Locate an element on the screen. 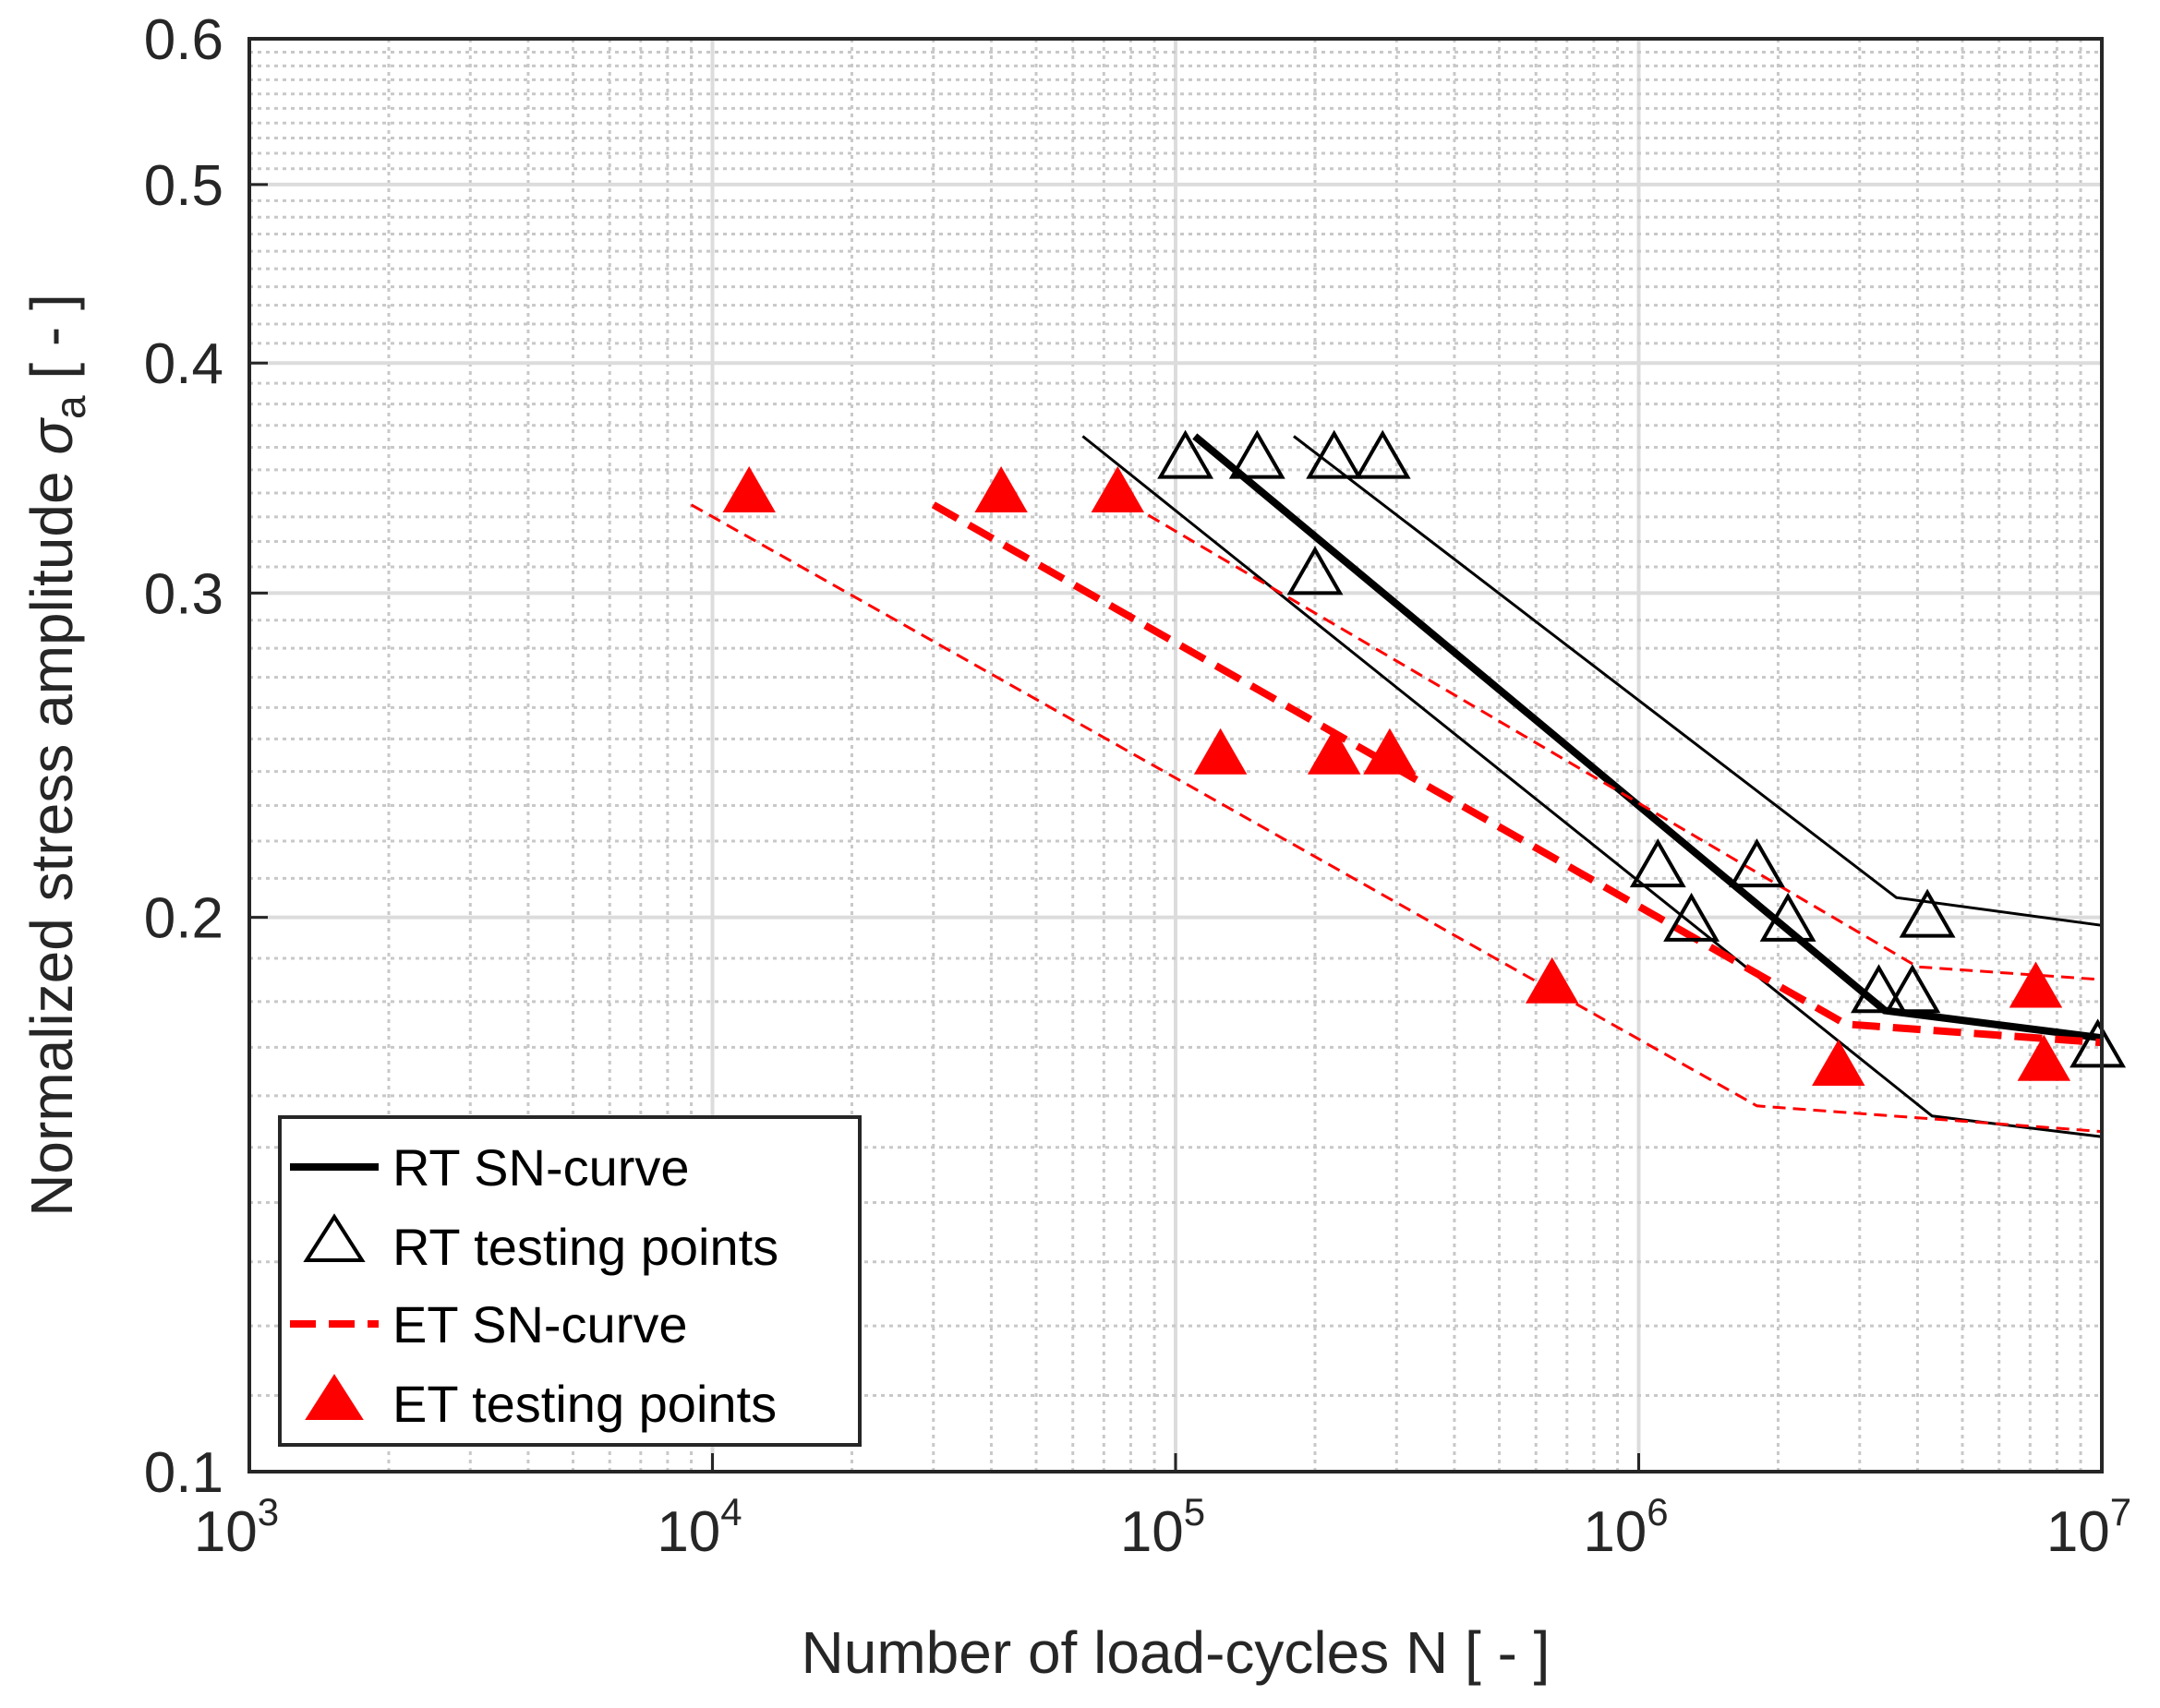 Image resolution: width=2160 pixels, height=1708 pixels. legend-et-points-symbol is located at coordinates (334, 1397).